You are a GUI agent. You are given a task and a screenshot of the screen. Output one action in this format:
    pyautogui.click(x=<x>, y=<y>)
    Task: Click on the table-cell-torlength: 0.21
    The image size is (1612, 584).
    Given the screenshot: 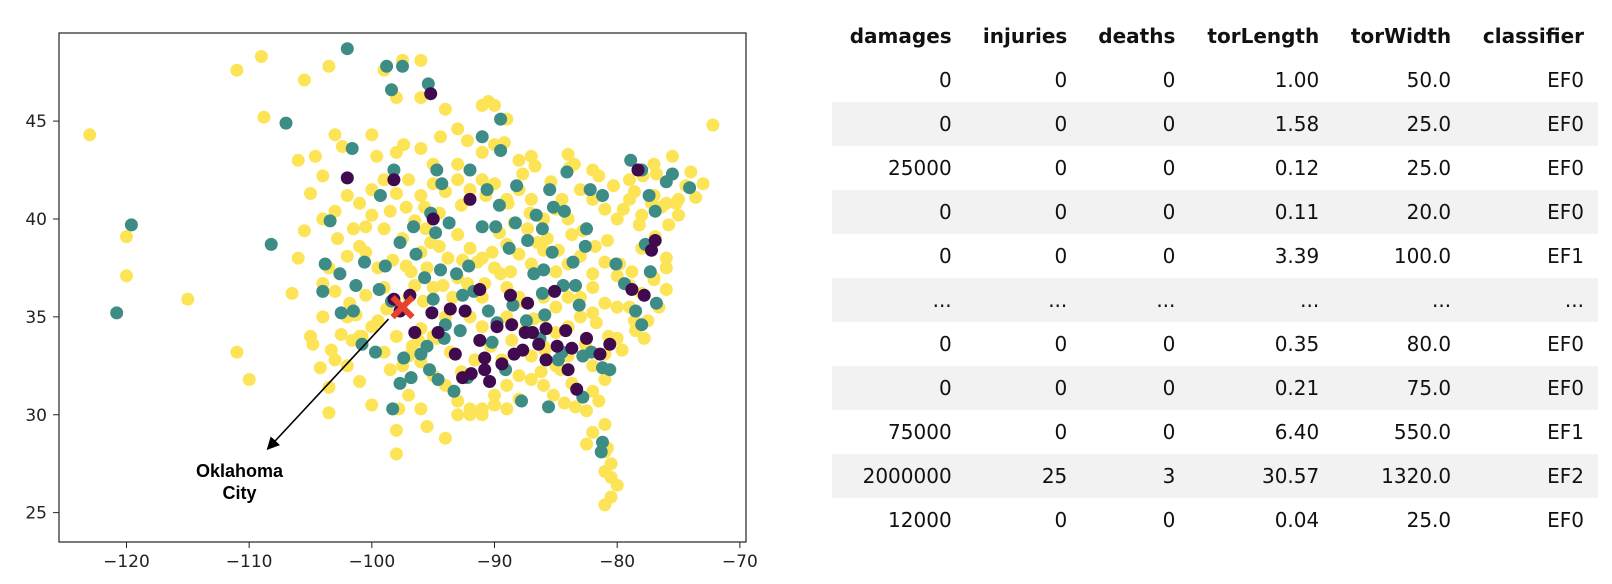 What is the action you would take?
    pyautogui.click(x=1297, y=388)
    